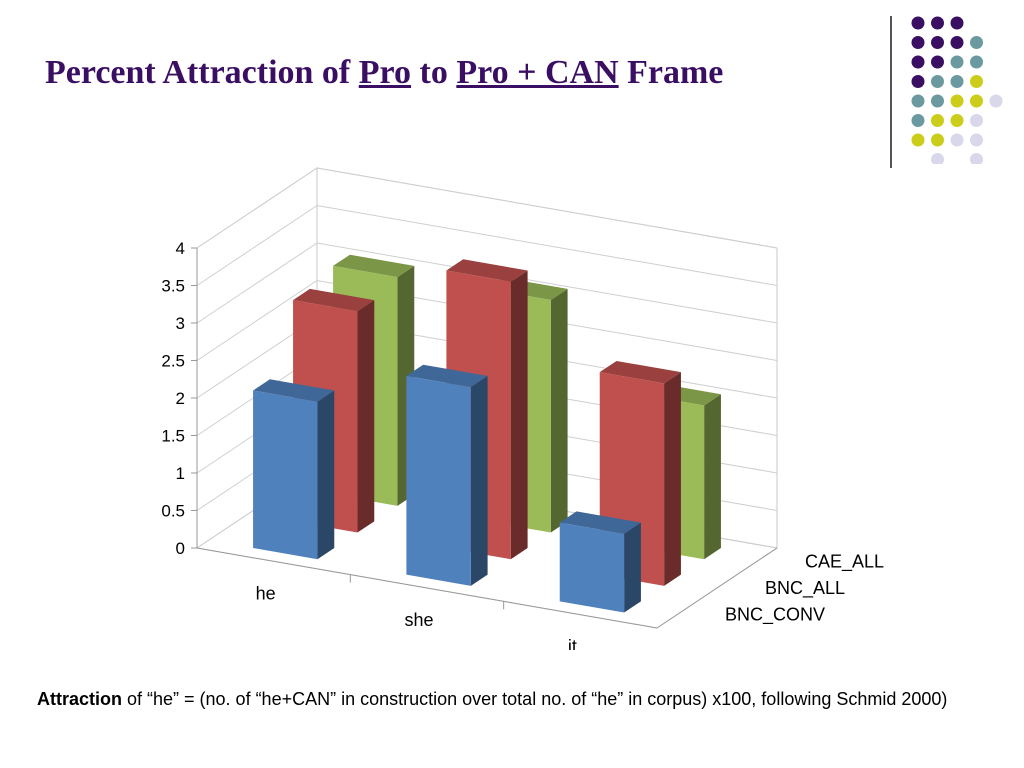 Image resolution: width=1024 pixels, height=768 pixels. I want to click on bar-BNC_CONV-it, so click(600, 562).